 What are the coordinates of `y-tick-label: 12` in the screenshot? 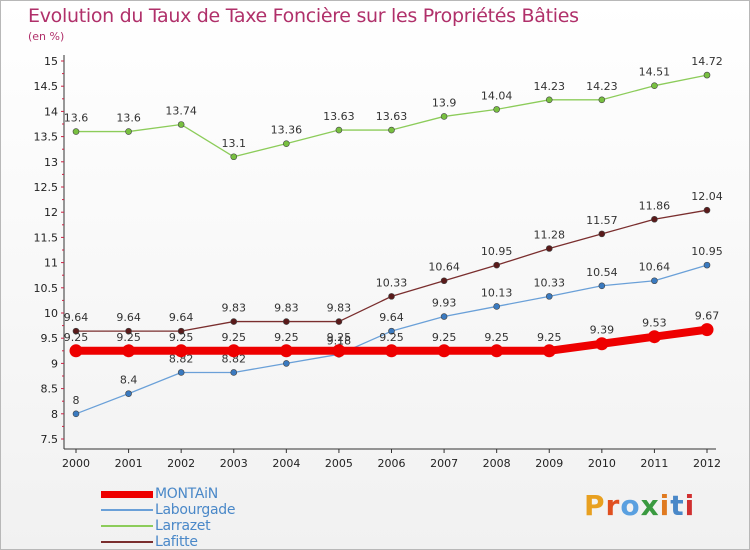 It's located at (51, 212).